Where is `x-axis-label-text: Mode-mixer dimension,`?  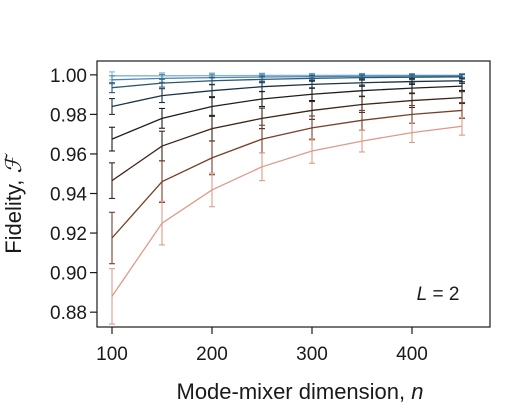 x-axis-label-text: Mode-mixer dimension, is located at coordinates (294, 391).